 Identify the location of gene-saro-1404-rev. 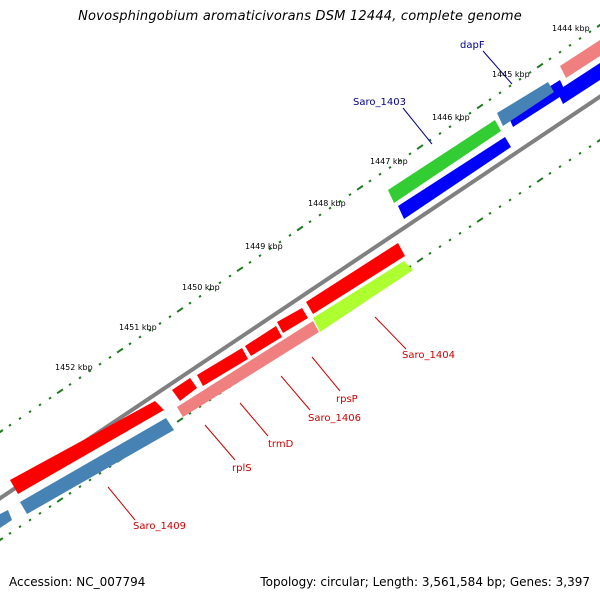
(355, 278).